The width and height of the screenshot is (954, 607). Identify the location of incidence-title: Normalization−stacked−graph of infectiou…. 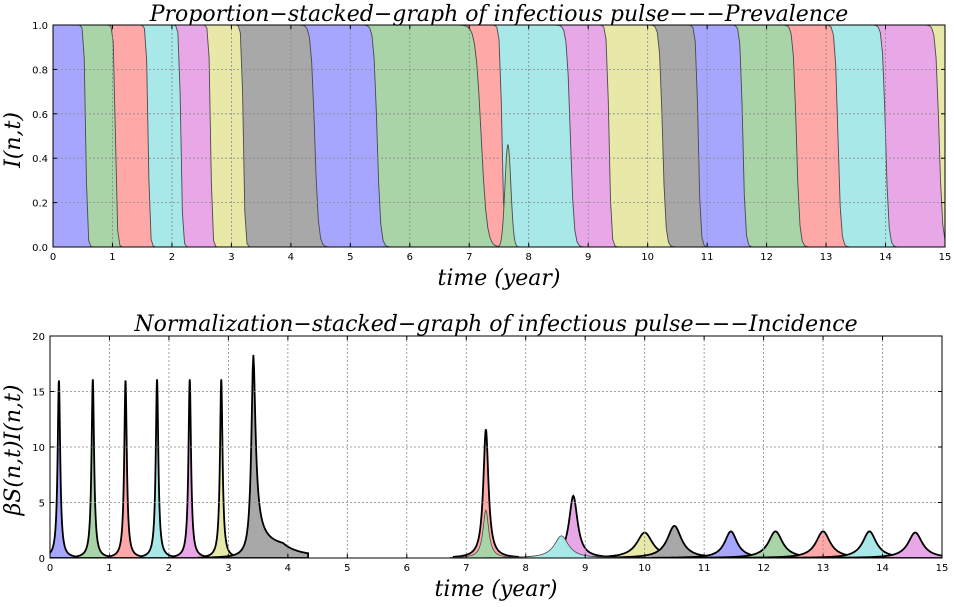
(495, 324).